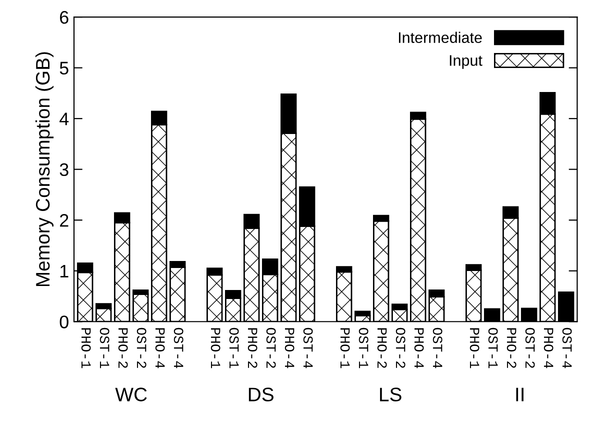 The height and width of the screenshot is (426, 592). I want to click on y-tick-label: 0, so click(64, 322).